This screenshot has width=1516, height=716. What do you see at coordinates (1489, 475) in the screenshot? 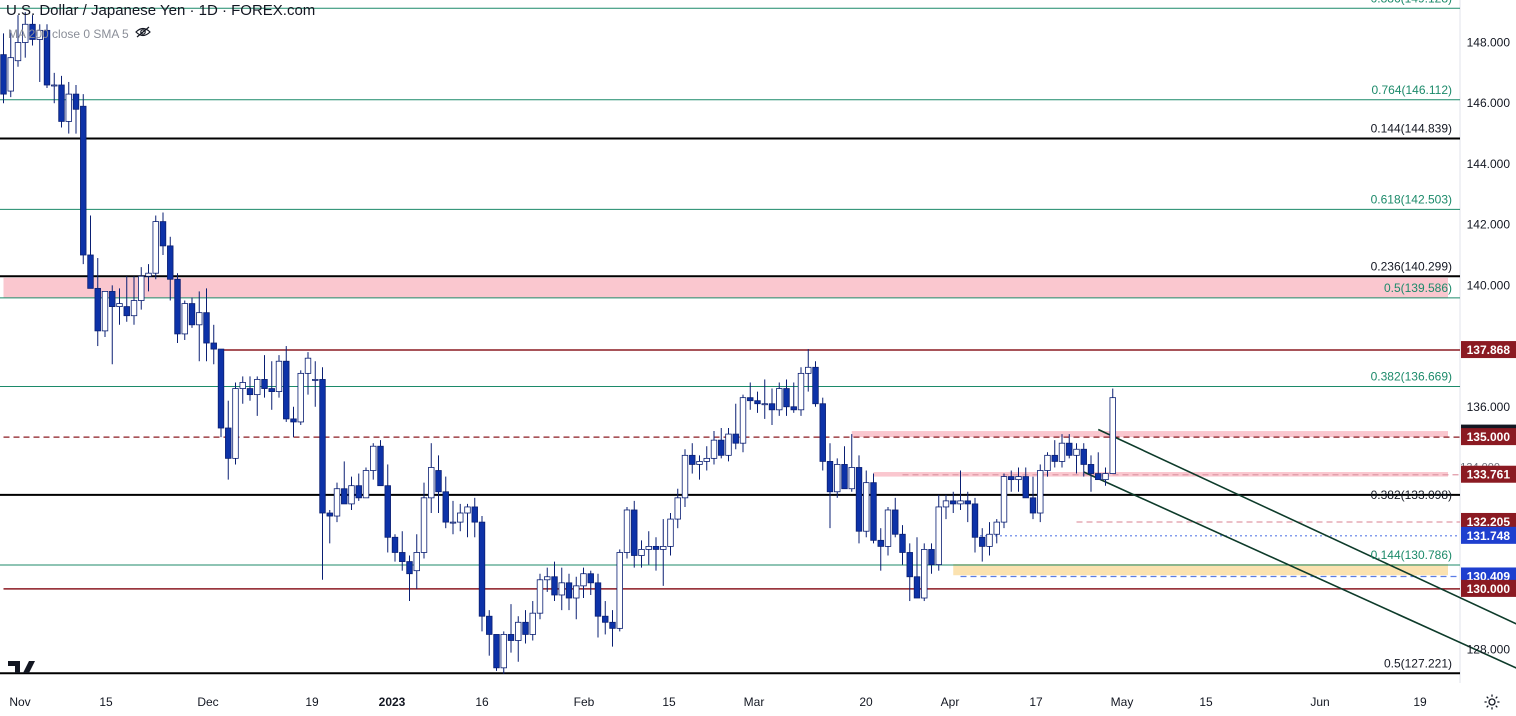
I see `price-label-text: 133.761` at bounding box center [1489, 475].